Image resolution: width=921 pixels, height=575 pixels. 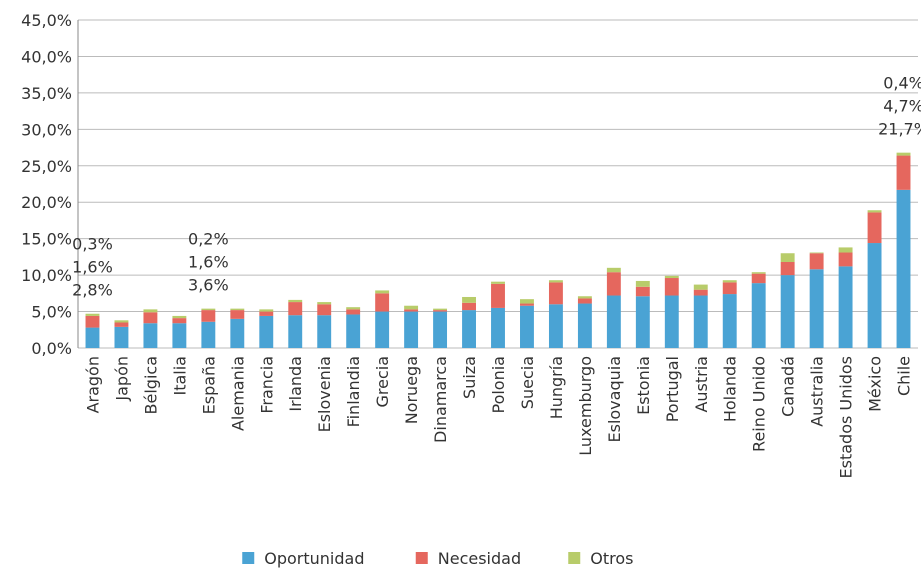 What do you see at coordinates (440, 399) in the screenshot?
I see `x-tick-label: Dinamarca` at bounding box center [440, 399].